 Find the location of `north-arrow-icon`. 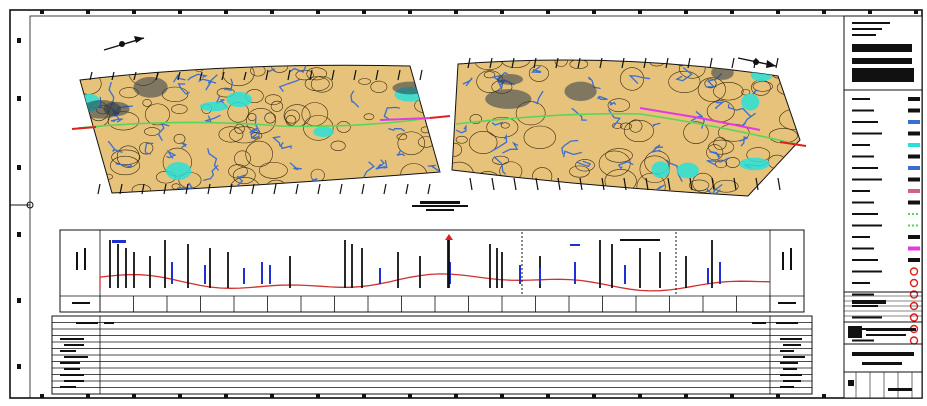

north-arrow-icon is located at coordinates (124, 43).